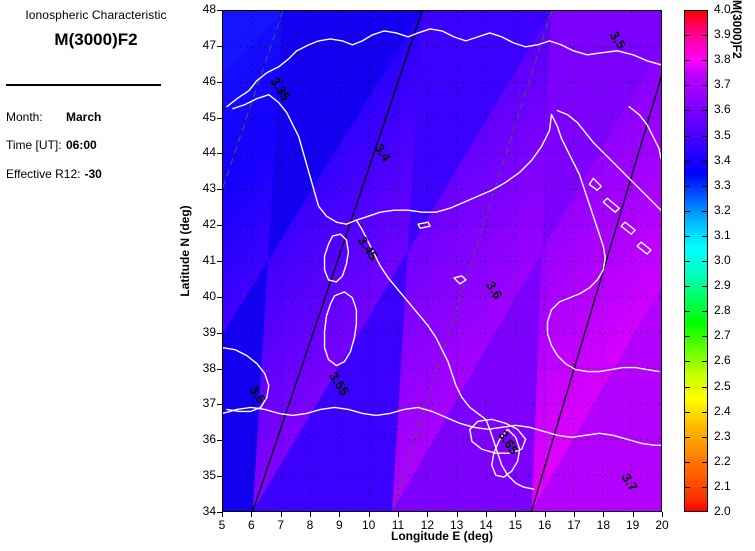 This screenshot has width=755, height=551. What do you see at coordinates (310, 525) in the screenshot?
I see `x-tick-label: 8` at bounding box center [310, 525].